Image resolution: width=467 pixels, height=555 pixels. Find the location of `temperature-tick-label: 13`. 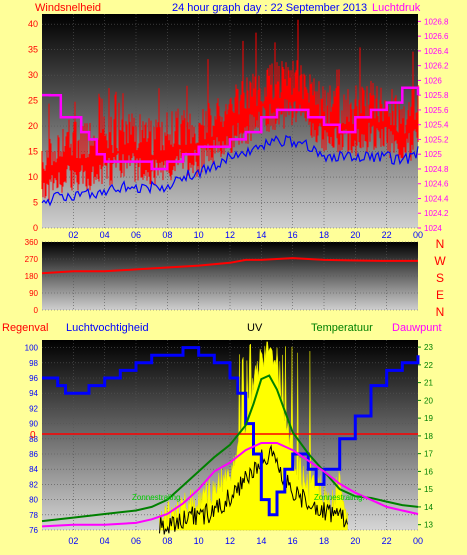

temperature-tick-label: 13 is located at coordinates (428, 525).